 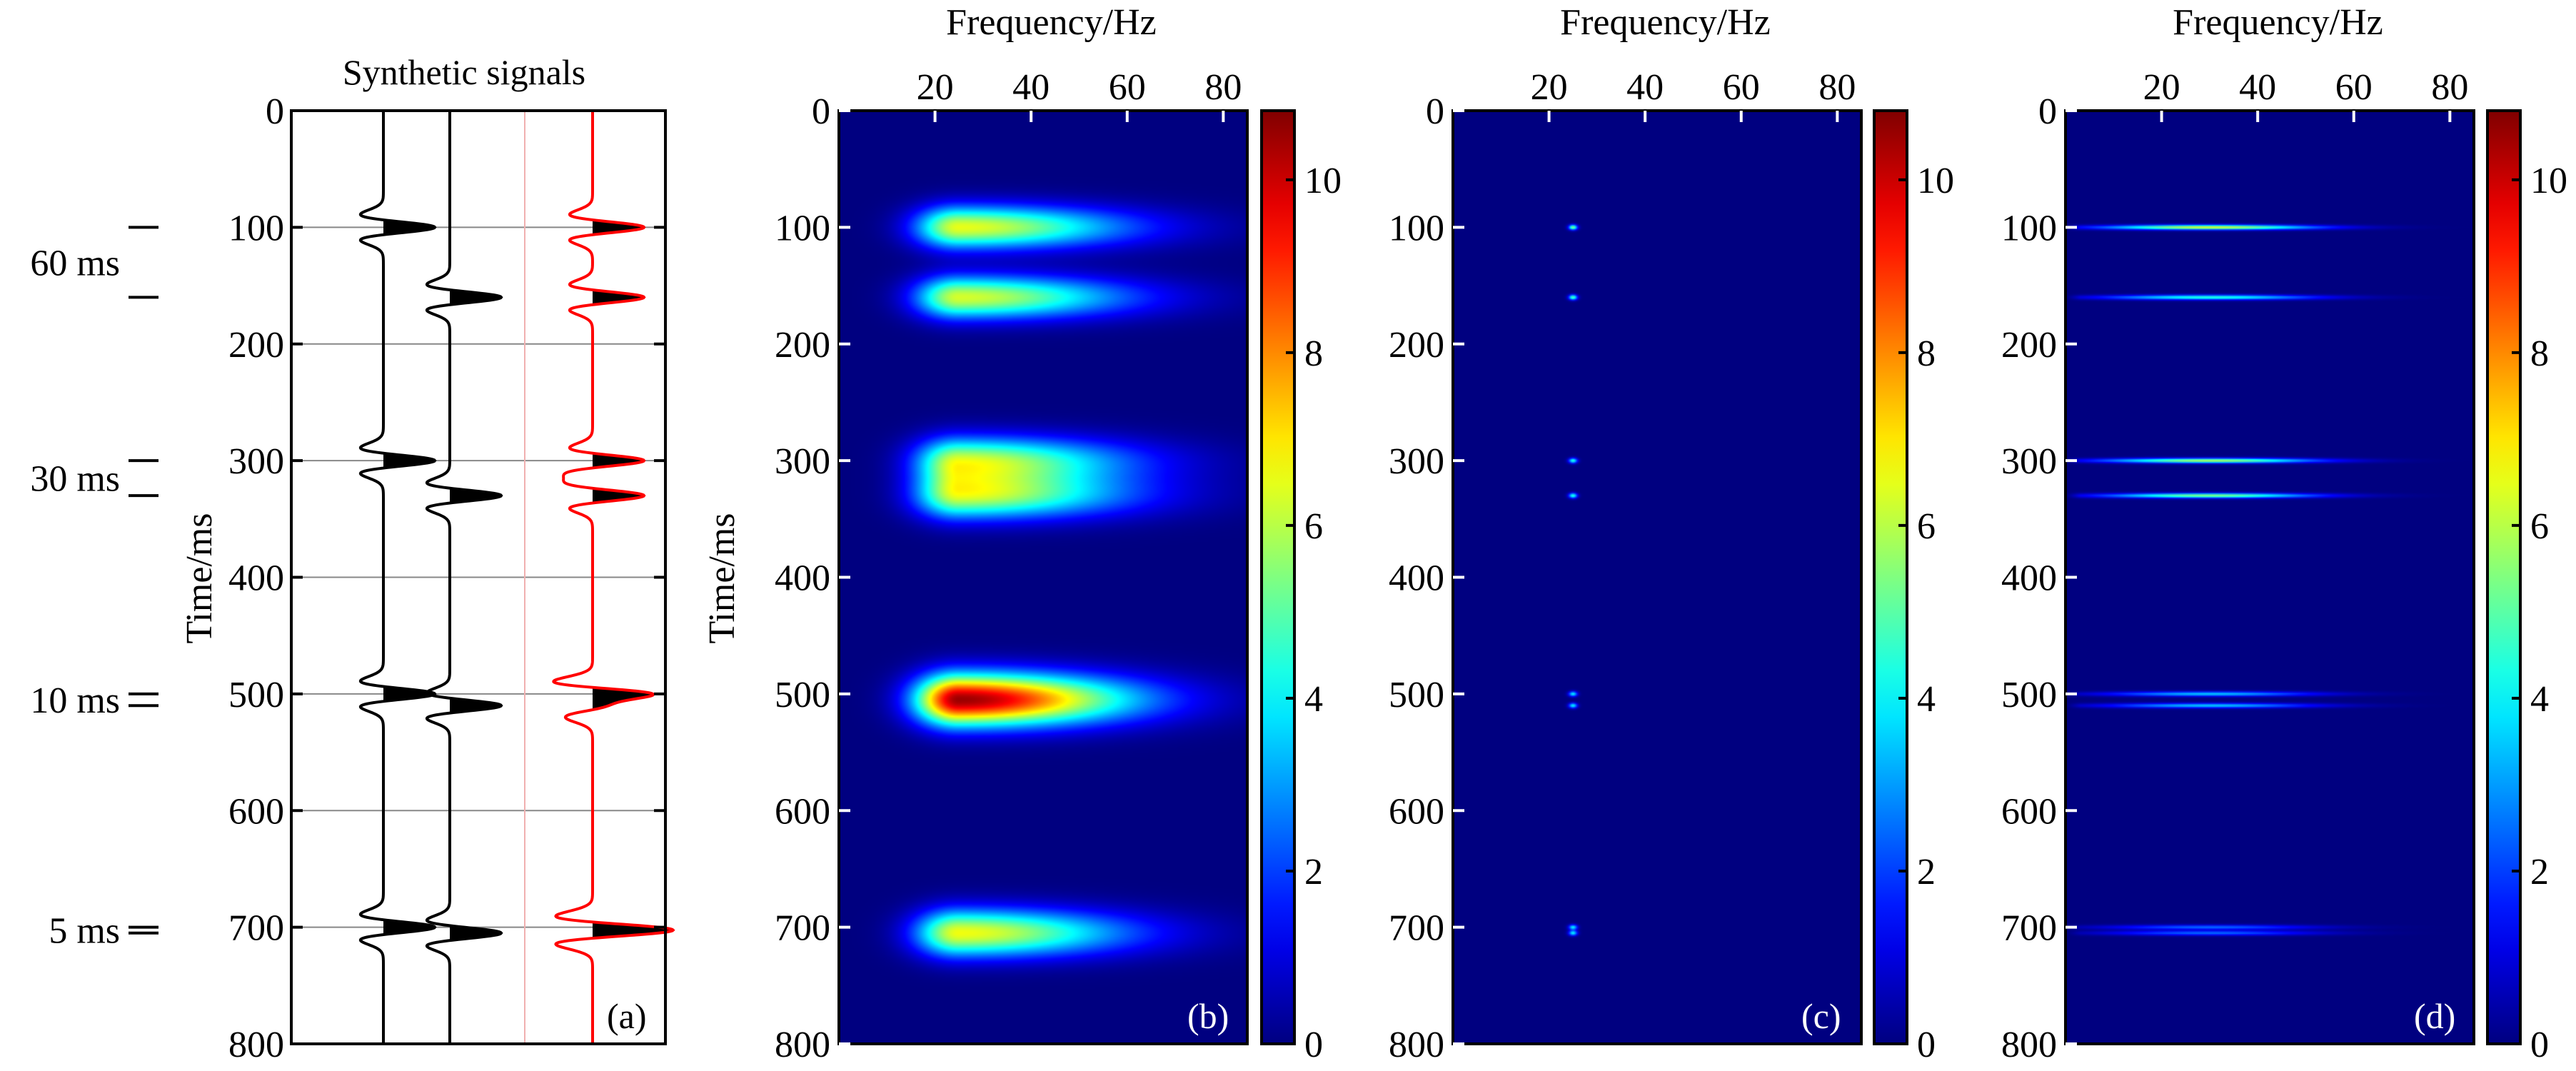 I want to click on separation-annotation: 30 ms, so click(x=94, y=479).